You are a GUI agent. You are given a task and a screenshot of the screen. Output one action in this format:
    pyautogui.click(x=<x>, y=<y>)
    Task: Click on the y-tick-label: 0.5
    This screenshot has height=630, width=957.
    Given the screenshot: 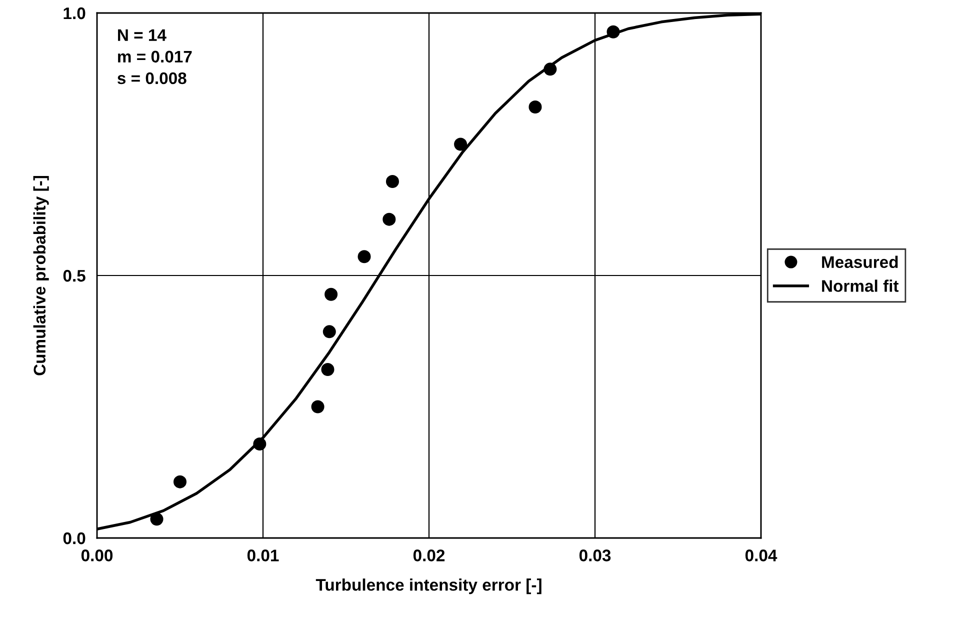 What is the action you would take?
    pyautogui.click(x=74, y=276)
    